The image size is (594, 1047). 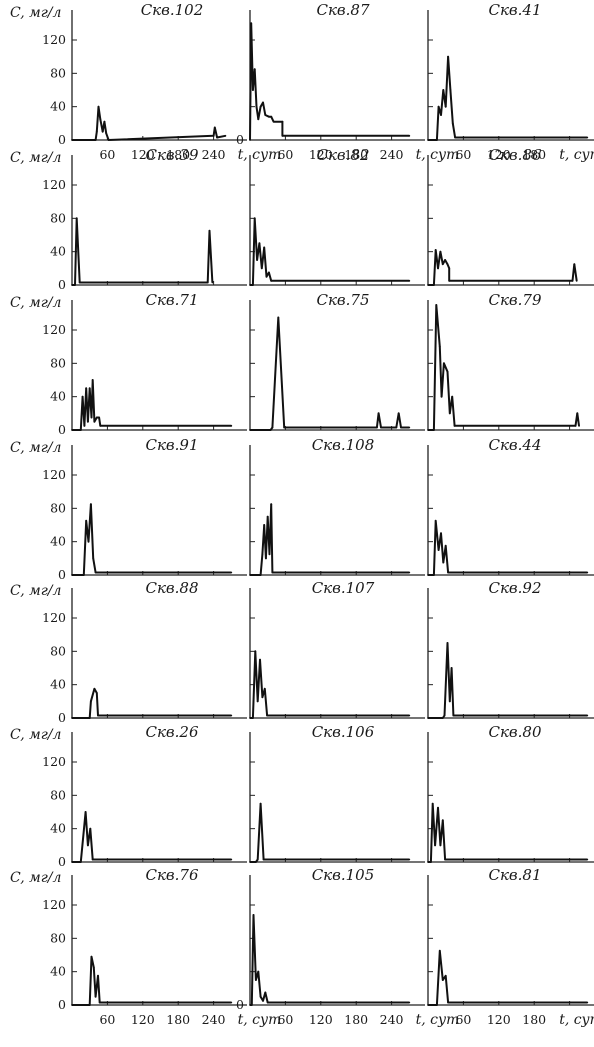 I want to click on chart-title: Скв.80, so click(x=514, y=732).